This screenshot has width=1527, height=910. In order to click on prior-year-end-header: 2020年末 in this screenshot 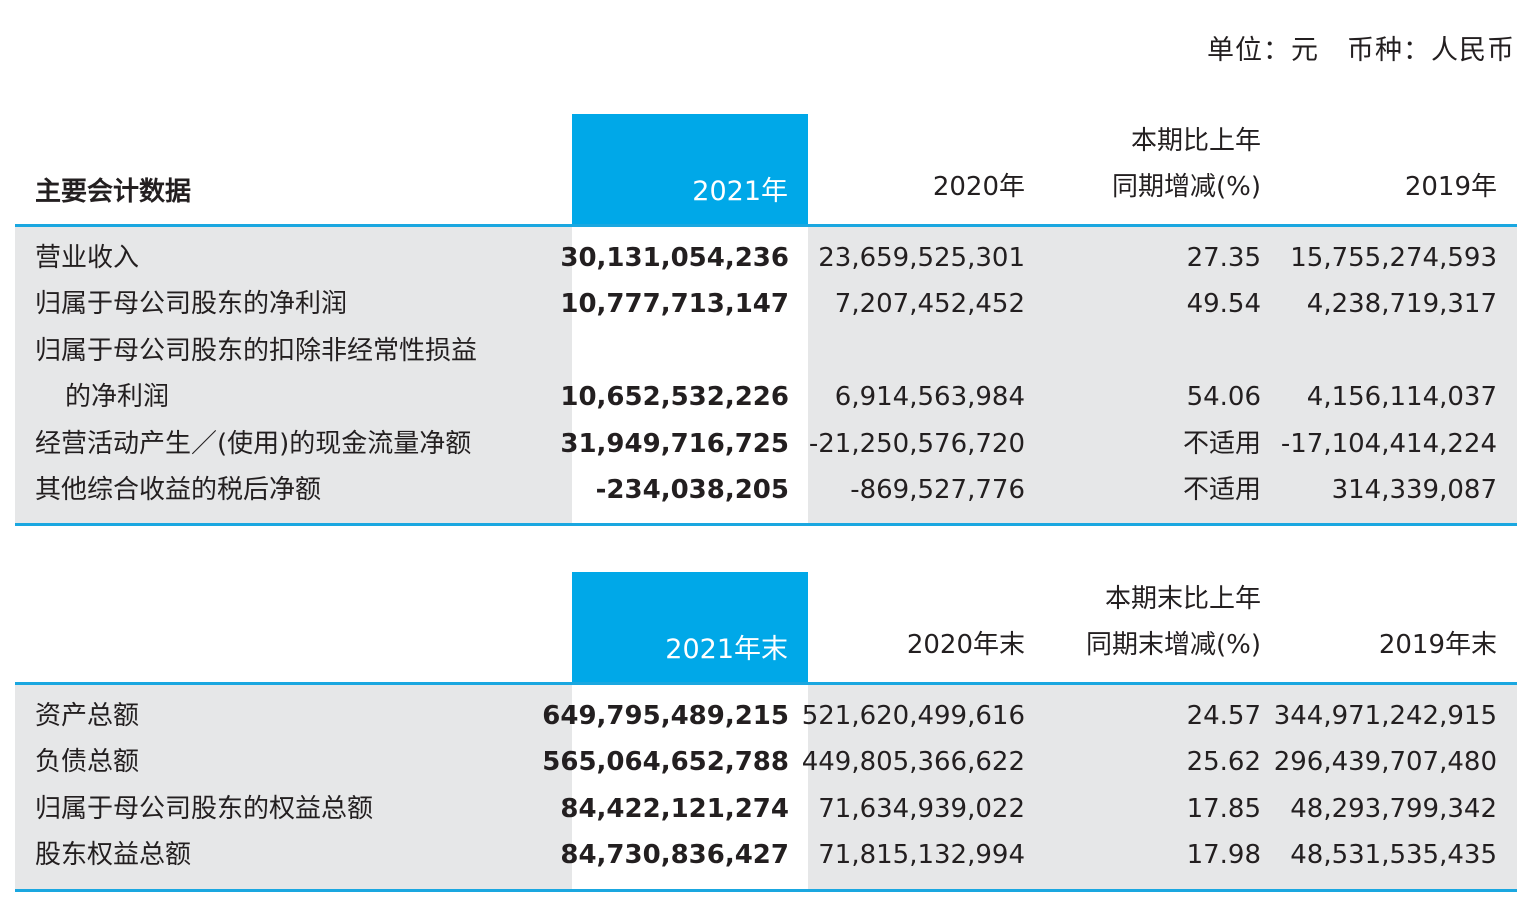, I will do `click(965, 645)`.